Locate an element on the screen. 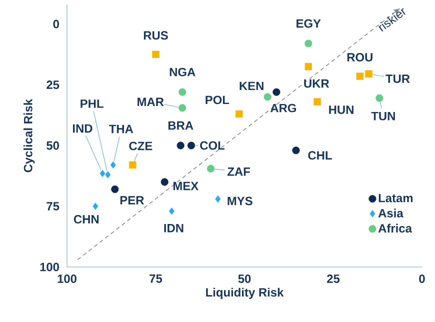 This screenshot has height=322, width=435. y-tick-label: 0 is located at coordinates (56, 24).